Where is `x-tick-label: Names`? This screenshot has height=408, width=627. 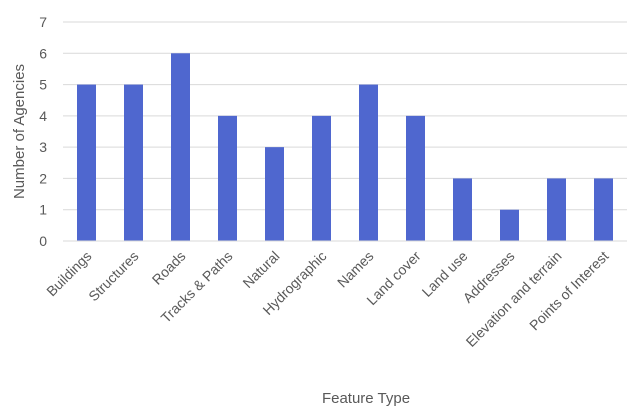
x-tick-label: Names is located at coordinates (355, 269).